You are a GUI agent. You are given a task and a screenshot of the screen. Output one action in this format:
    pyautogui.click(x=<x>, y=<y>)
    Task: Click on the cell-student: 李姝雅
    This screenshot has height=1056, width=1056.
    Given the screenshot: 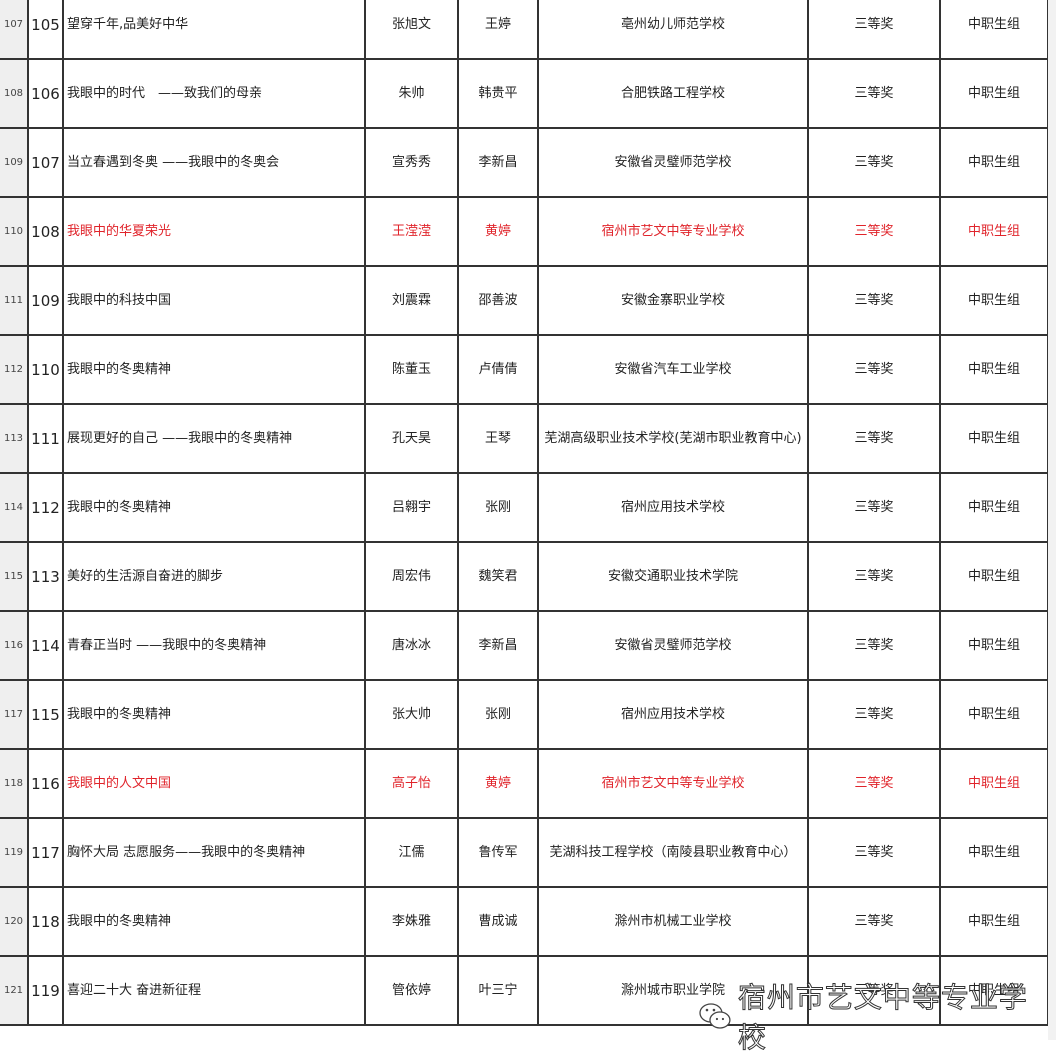 What is the action you would take?
    pyautogui.click(x=411, y=921)
    